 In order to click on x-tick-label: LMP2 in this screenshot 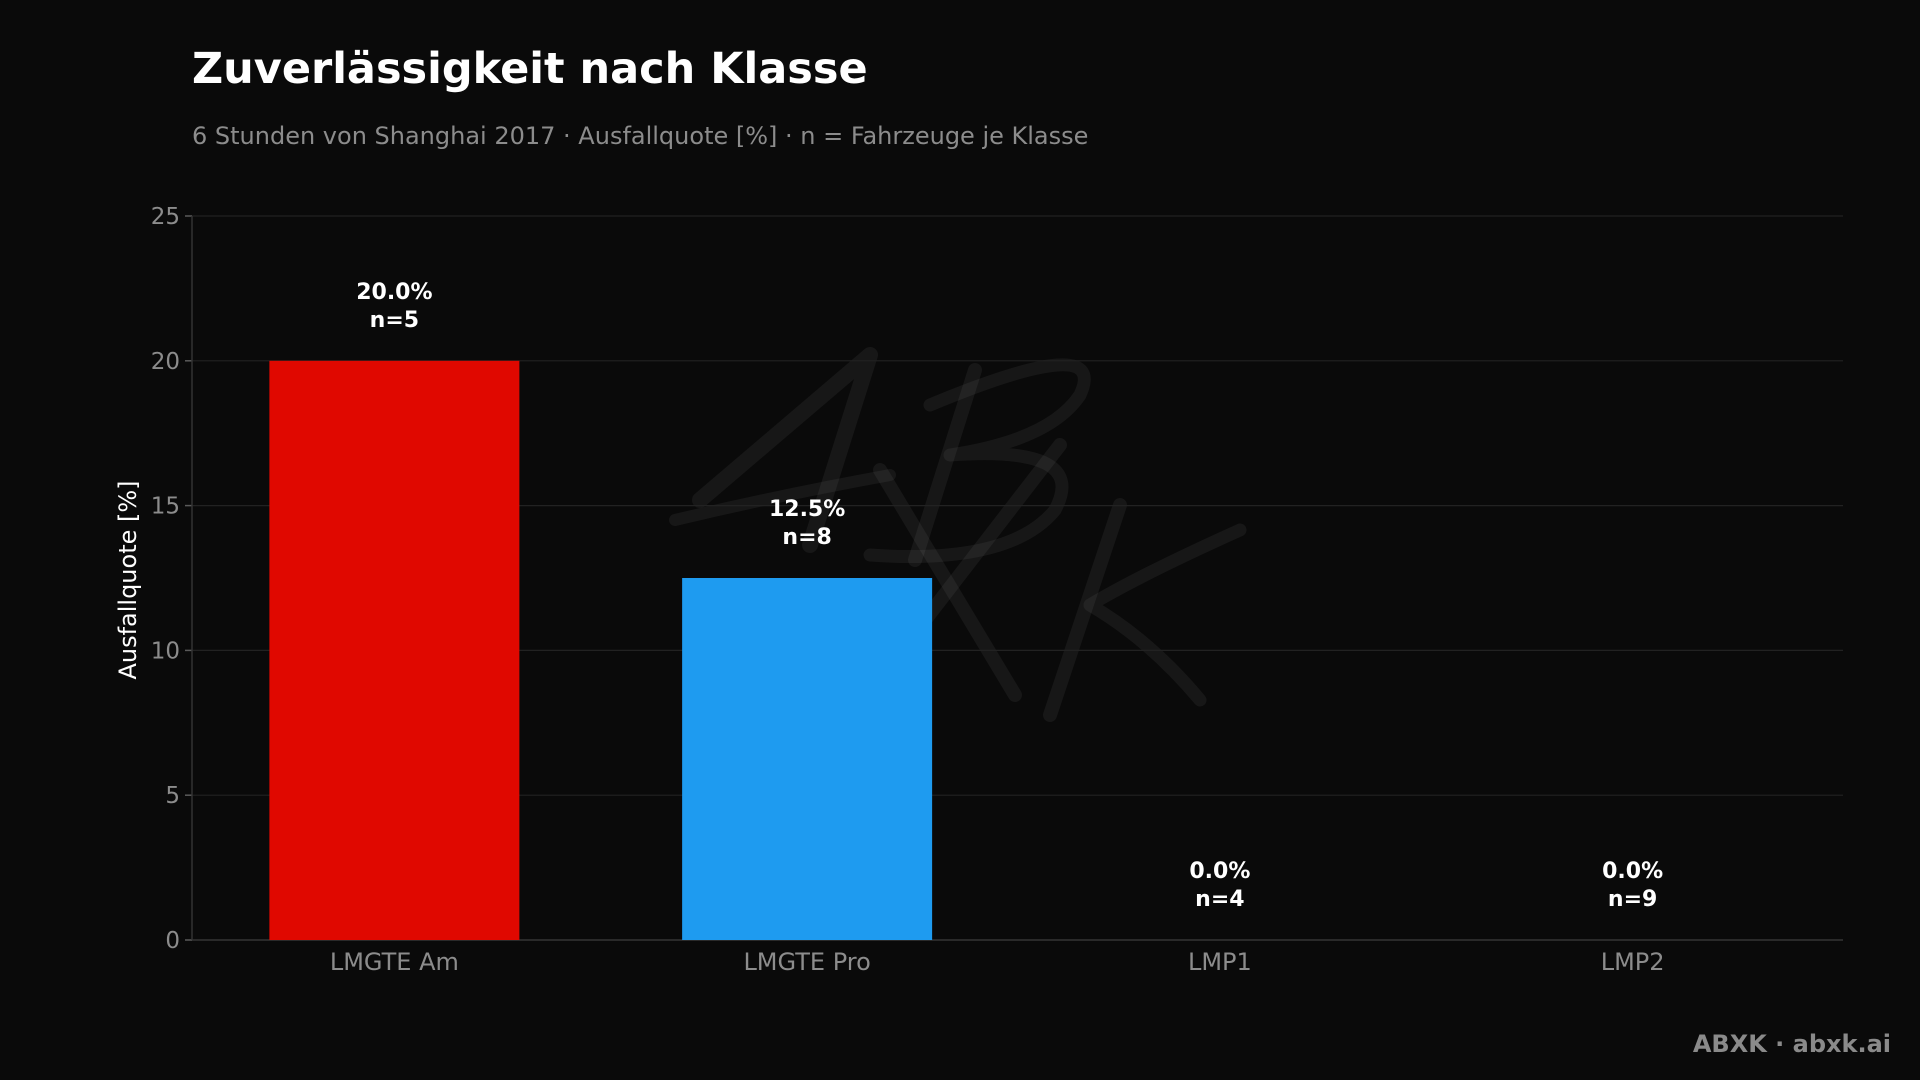, I will do `click(1633, 962)`.